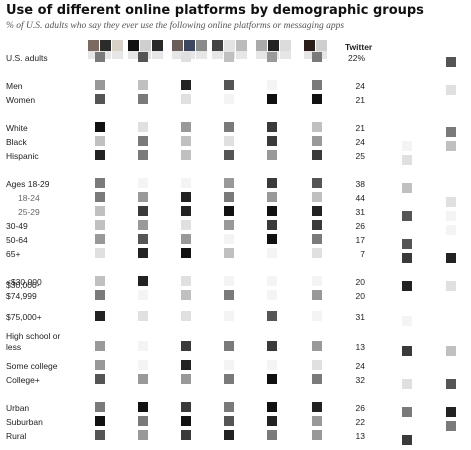 Image resolution: width=471 pixels, height=450 pixels. Describe the element at coordinates (207, 49) in the screenshot. I see `pixelated-header-logos` at that location.